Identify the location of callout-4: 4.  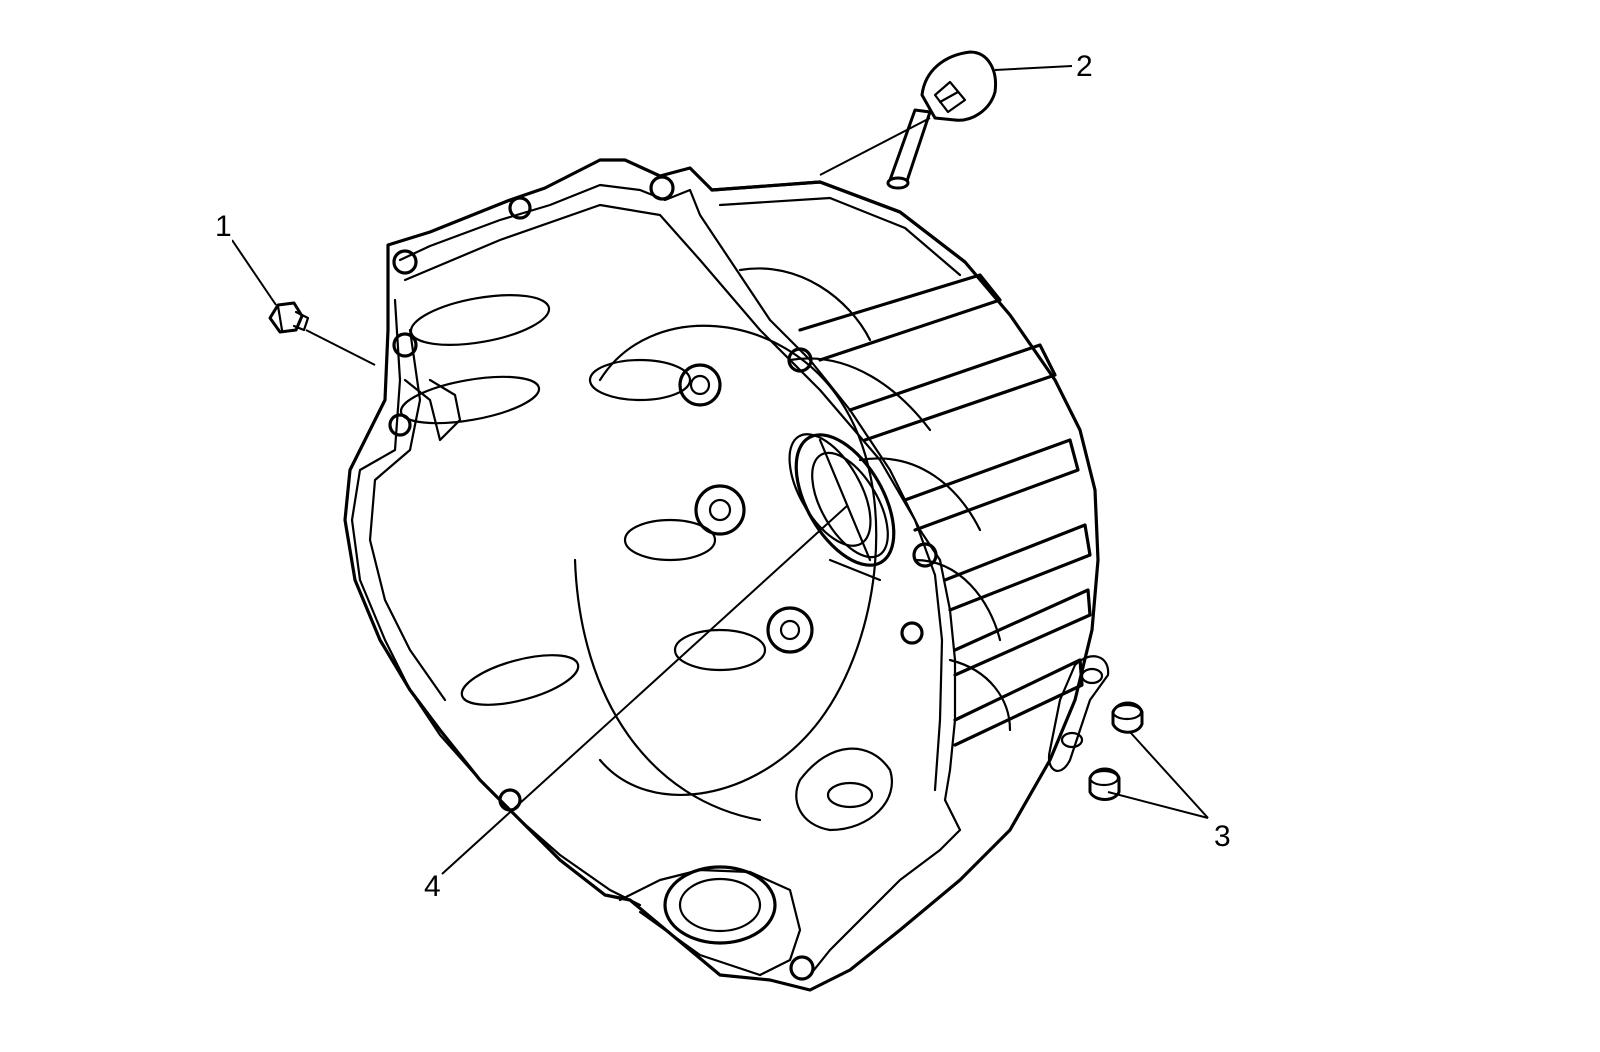
(432, 886).